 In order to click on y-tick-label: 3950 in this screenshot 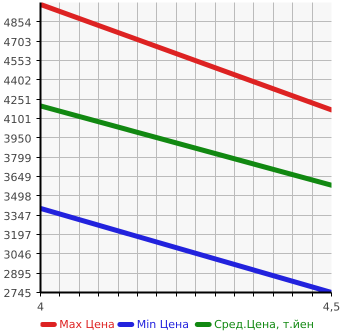, I will do `click(18, 139)`.